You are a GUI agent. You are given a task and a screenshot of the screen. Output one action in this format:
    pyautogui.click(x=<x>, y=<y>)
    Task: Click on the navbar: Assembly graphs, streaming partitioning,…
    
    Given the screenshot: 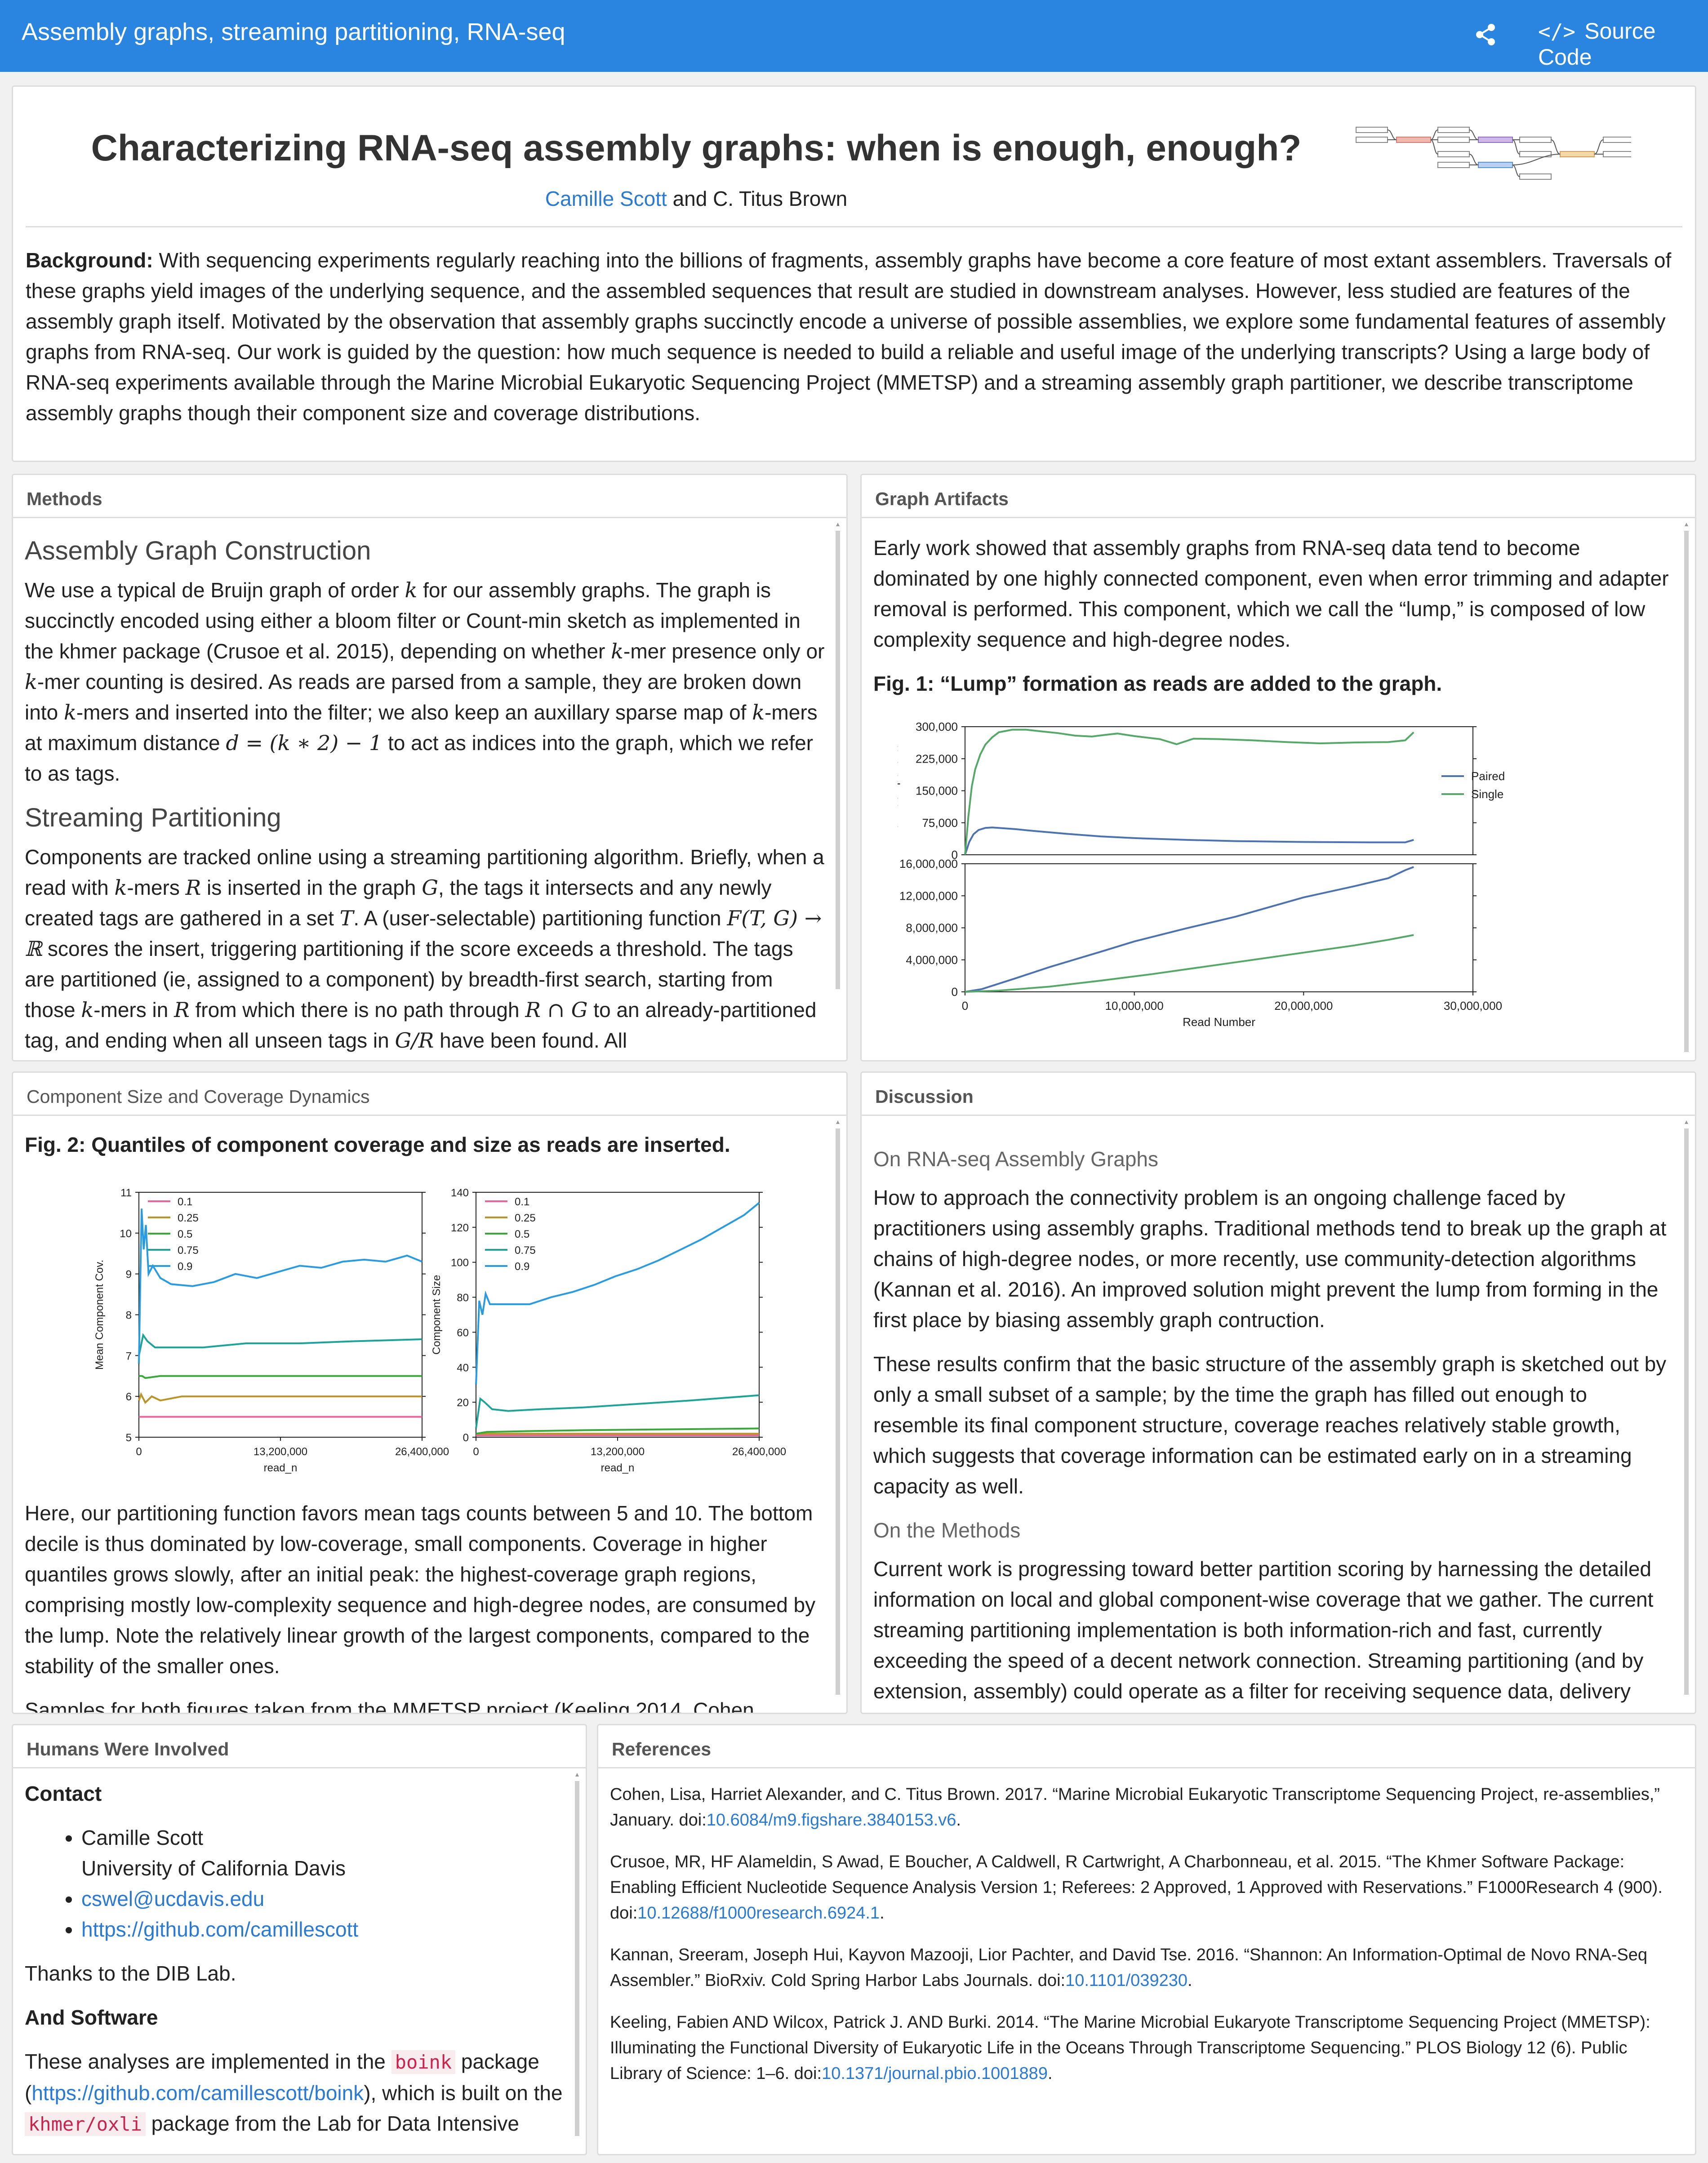 What is the action you would take?
    pyautogui.click(x=854, y=36)
    